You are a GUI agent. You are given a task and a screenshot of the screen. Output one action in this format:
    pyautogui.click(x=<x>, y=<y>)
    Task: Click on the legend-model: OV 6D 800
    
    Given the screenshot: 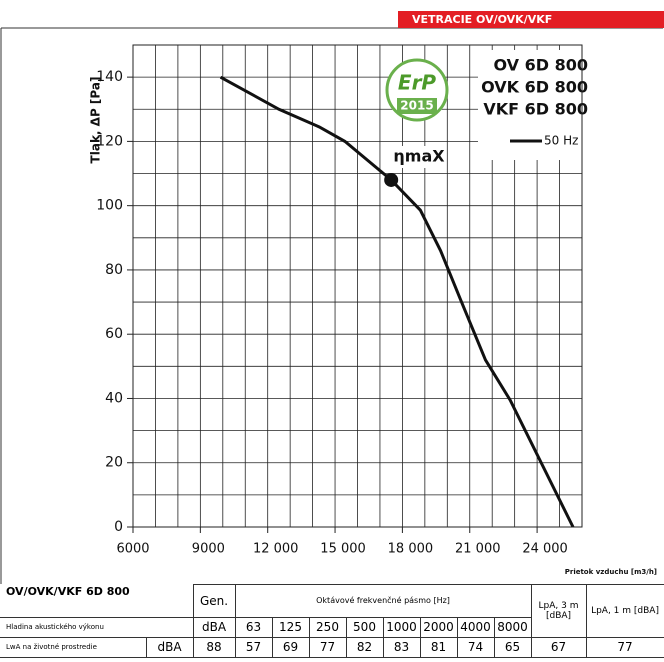 What is the action you would take?
    pyautogui.click(x=540, y=65)
    